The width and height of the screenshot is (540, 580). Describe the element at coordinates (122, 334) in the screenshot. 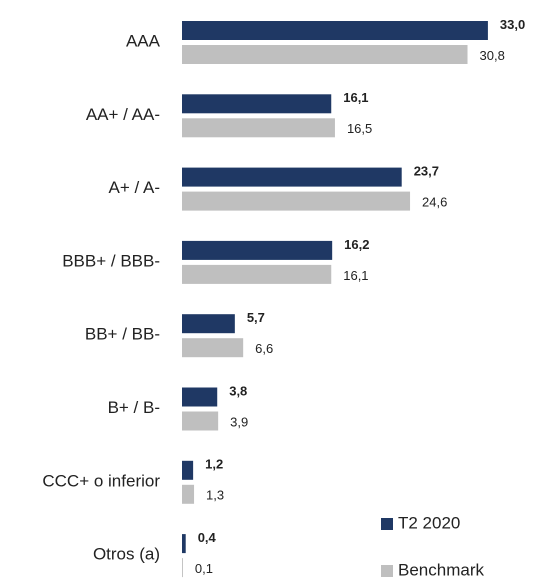

I see `category-label: BB+ / BB-` at that location.